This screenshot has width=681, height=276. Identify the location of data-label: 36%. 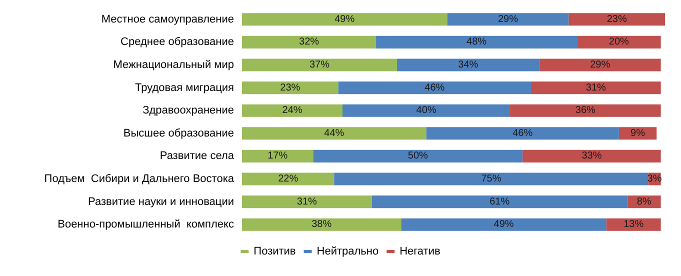
(585, 110).